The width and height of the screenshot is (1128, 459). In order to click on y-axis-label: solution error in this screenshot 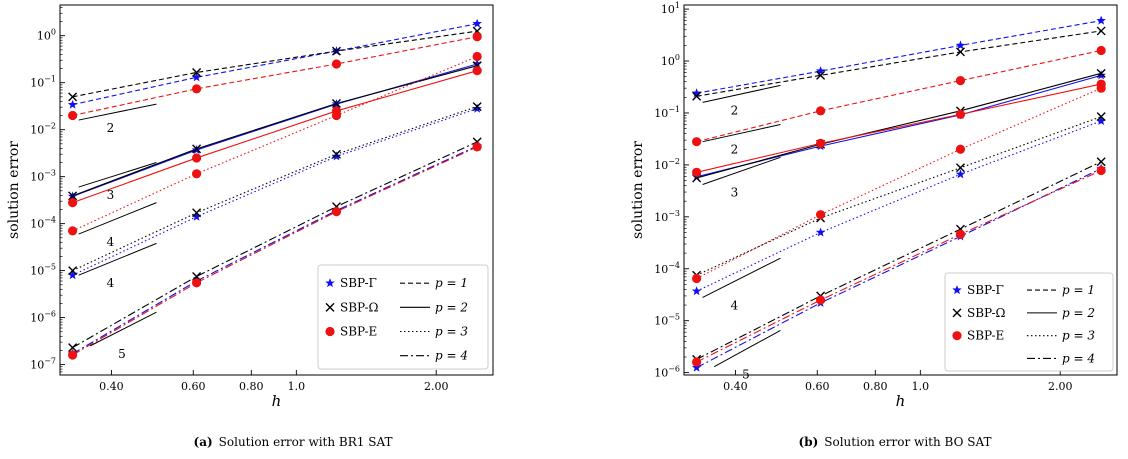, I will do `click(14, 190)`.